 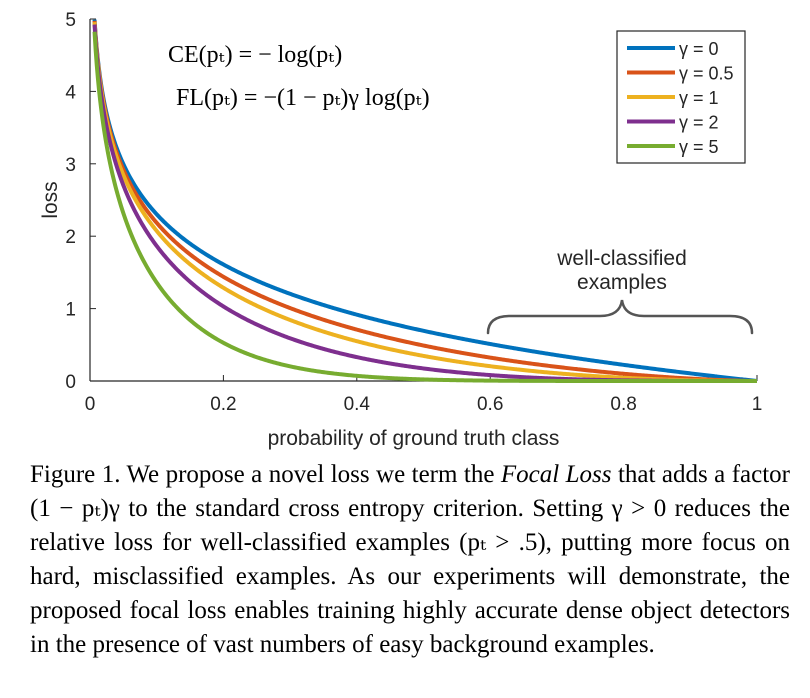 What do you see at coordinates (50, 199) in the screenshot?
I see `y-axis-label: loss` at bounding box center [50, 199].